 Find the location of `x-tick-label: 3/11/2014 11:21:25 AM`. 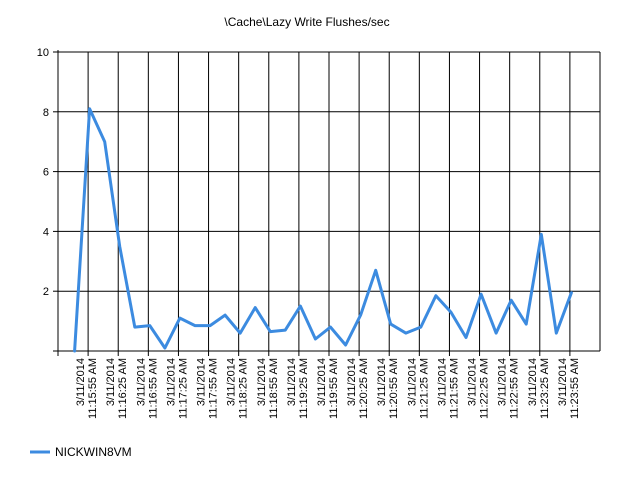

x-tick-label: 3/11/2014 11:21:25 AM is located at coordinates (418, 388).